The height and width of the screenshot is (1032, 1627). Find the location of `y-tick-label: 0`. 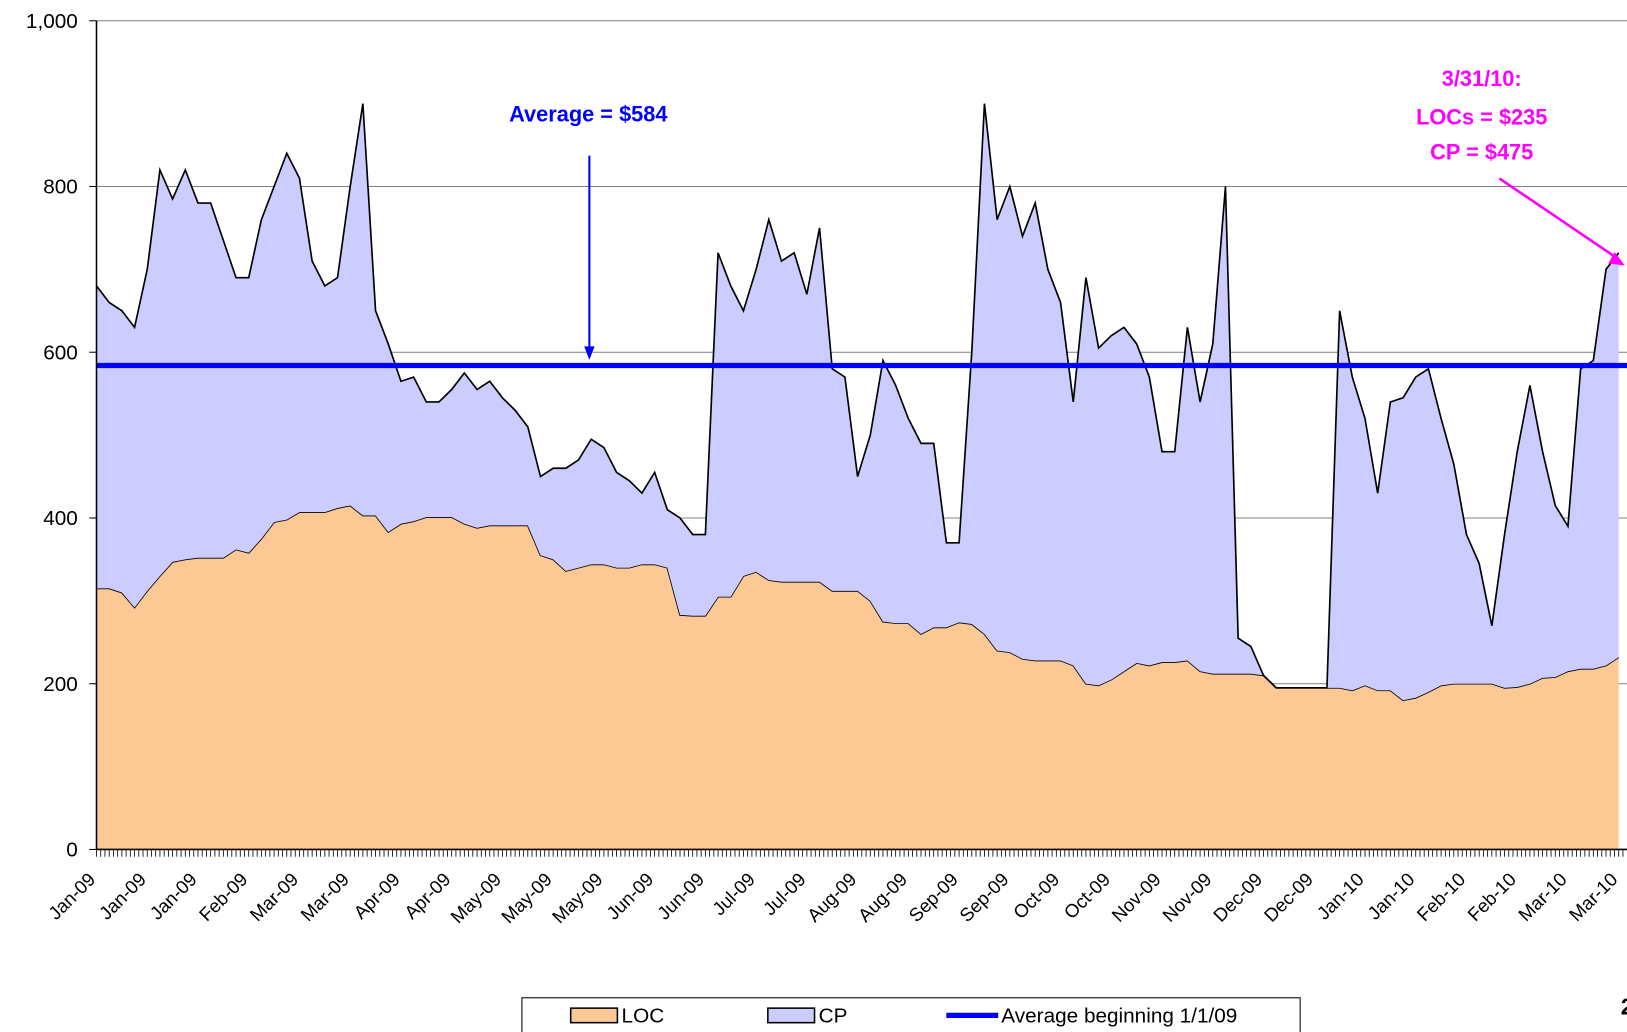

y-tick-label: 0 is located at coordinates (72, 850).